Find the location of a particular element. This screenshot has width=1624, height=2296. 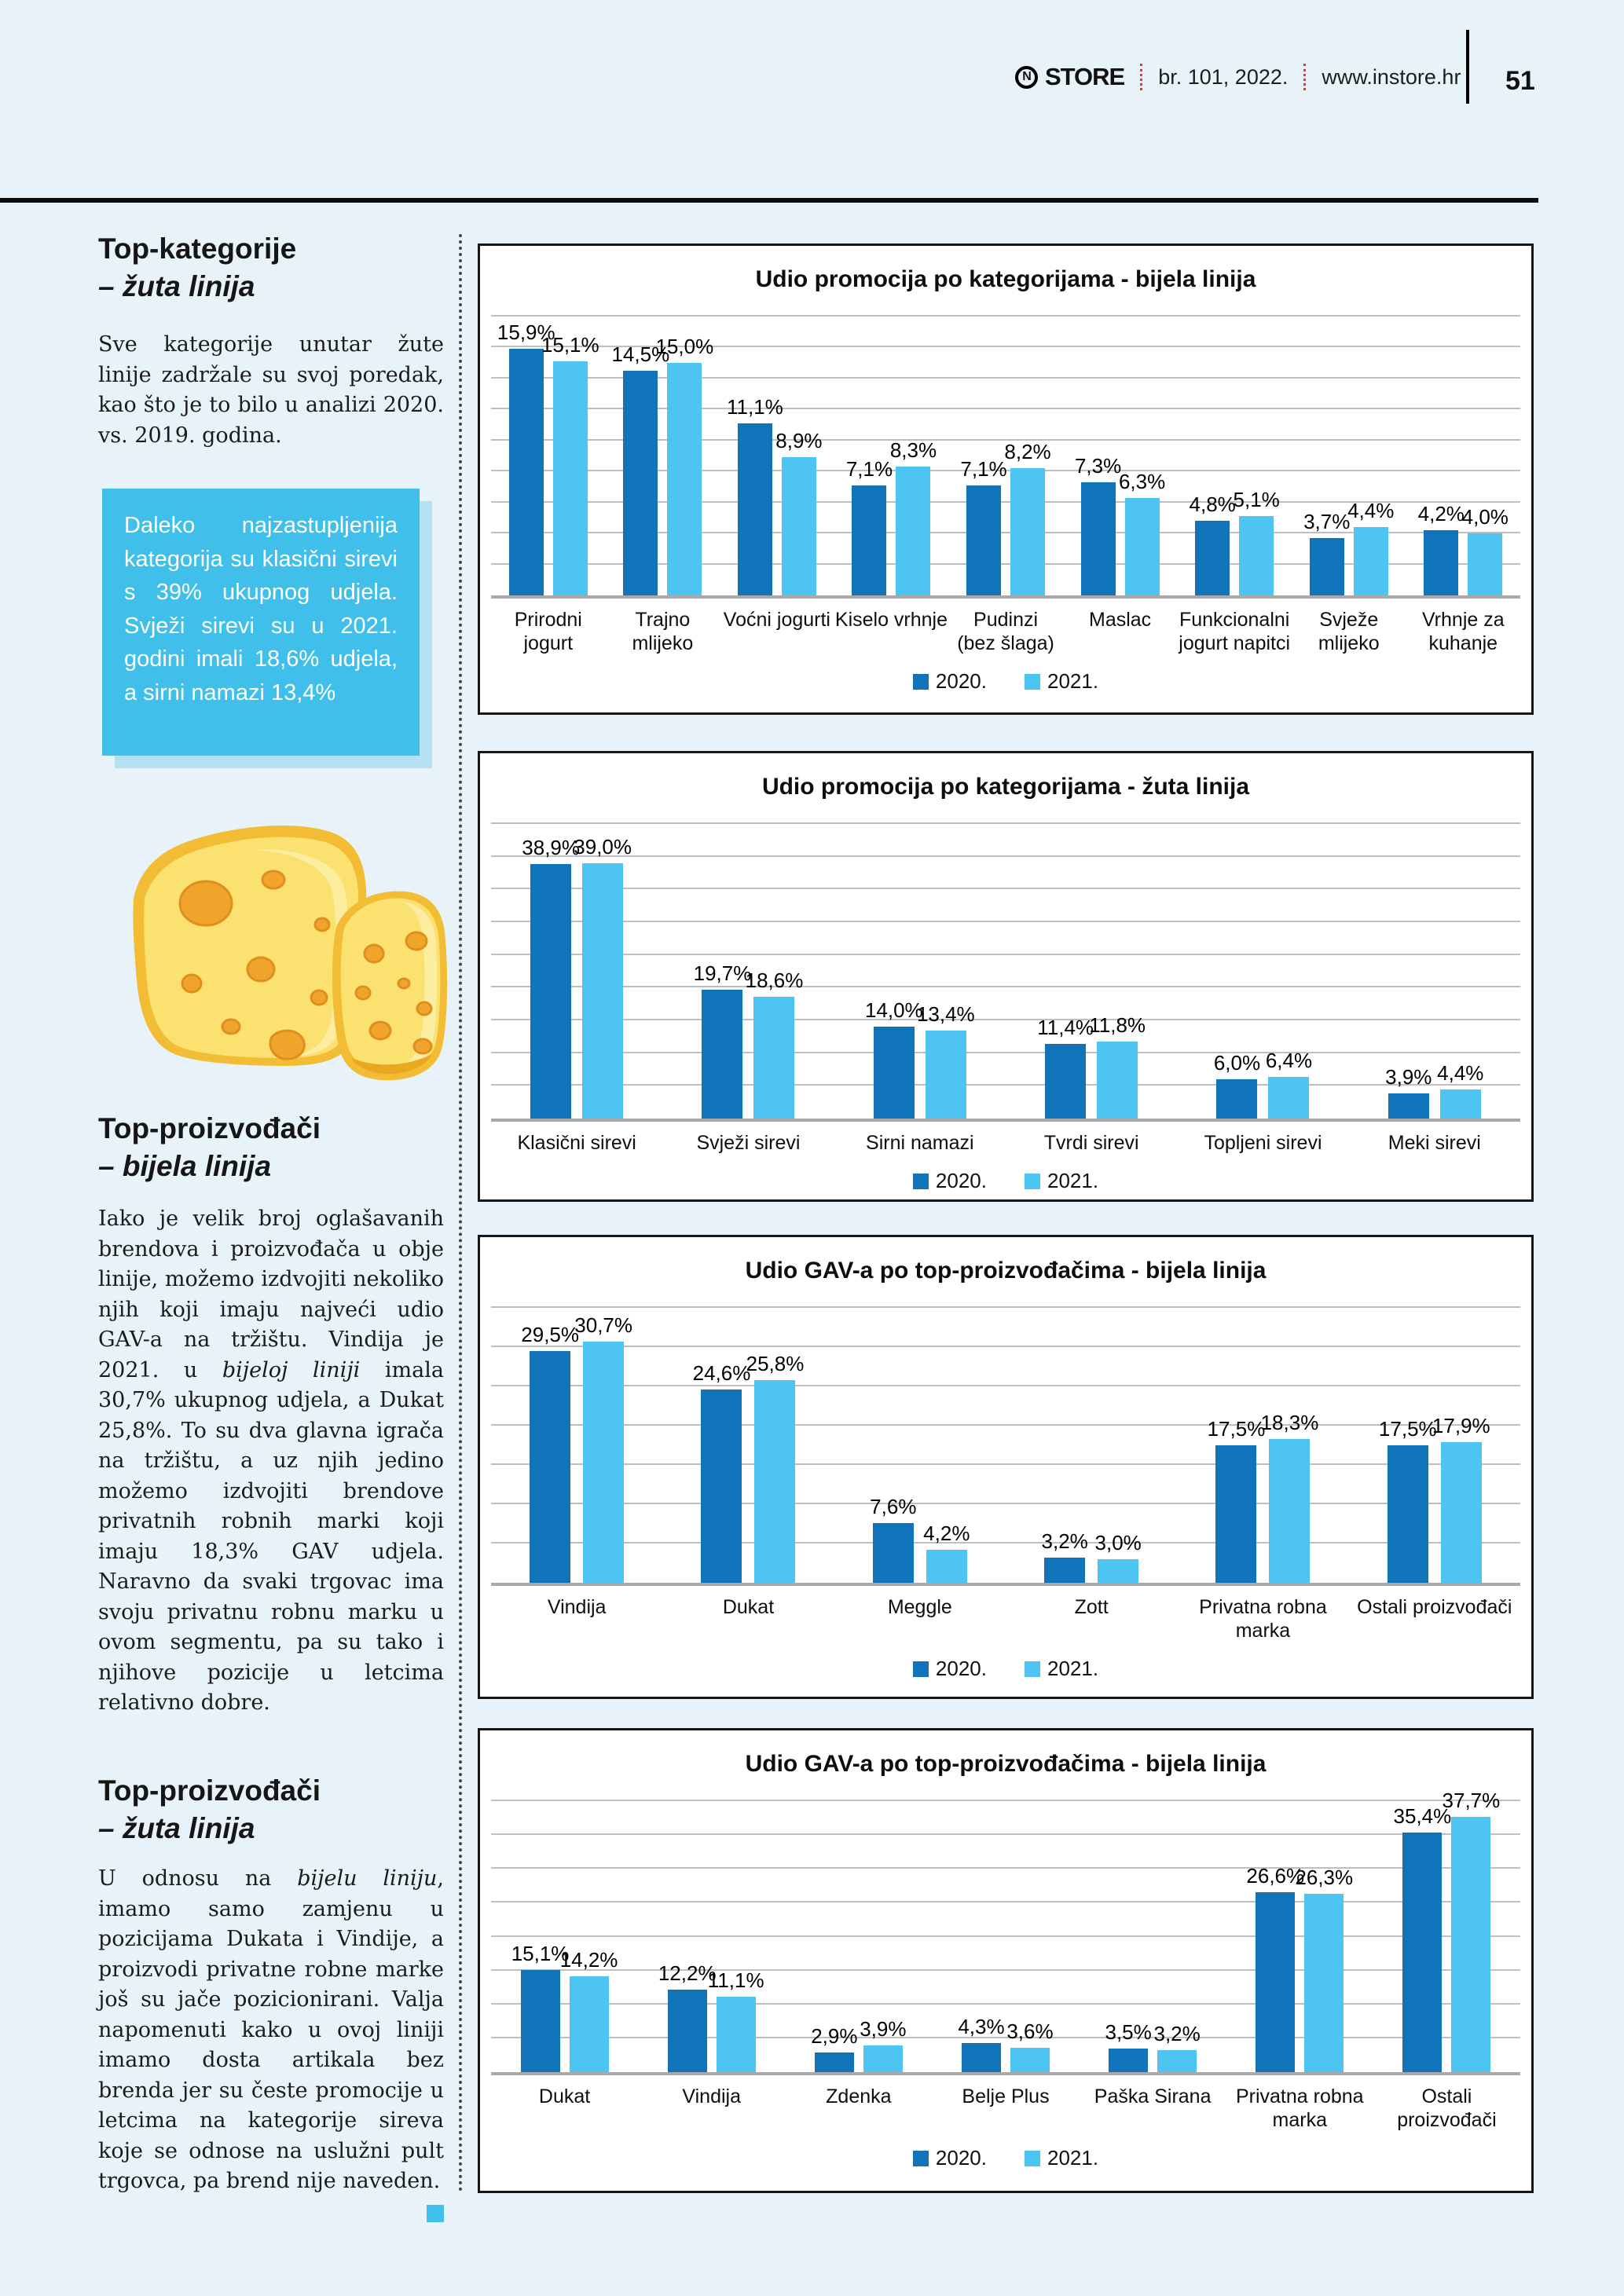

bar-value-label: 6,4% is located at coordinates (1289, 1060).